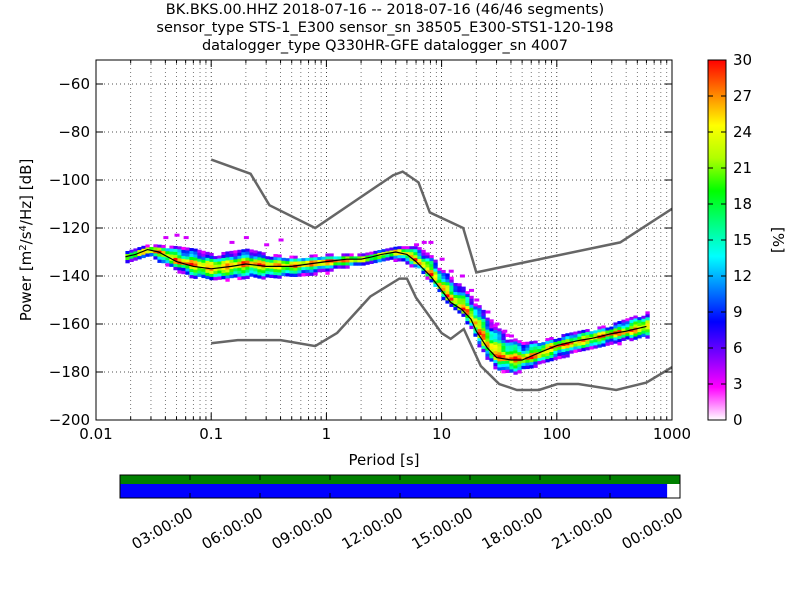 The width and height of the screenshot is (800, 600). What do you see at coordinates (383, 460) in the screenshot?
I see `x-axis-label: Period [s]` at bounding box center [383, 460].